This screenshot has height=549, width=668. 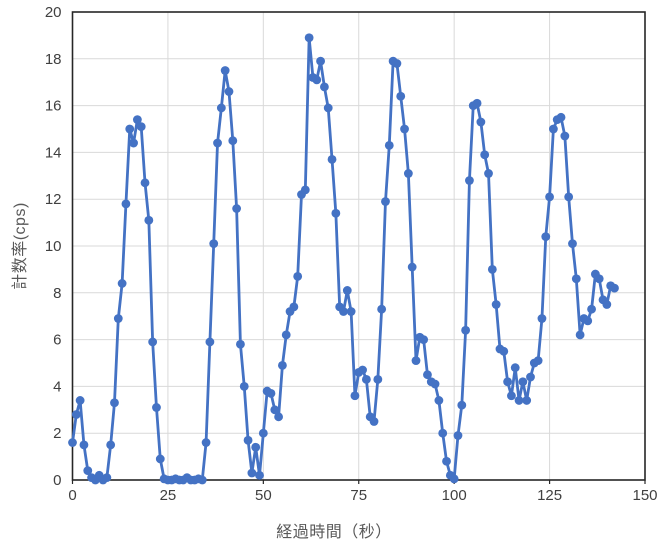 I want to click on x-axis-tick-labels: 0 25 50 75 100 125 150, so click(x=362, y=495).